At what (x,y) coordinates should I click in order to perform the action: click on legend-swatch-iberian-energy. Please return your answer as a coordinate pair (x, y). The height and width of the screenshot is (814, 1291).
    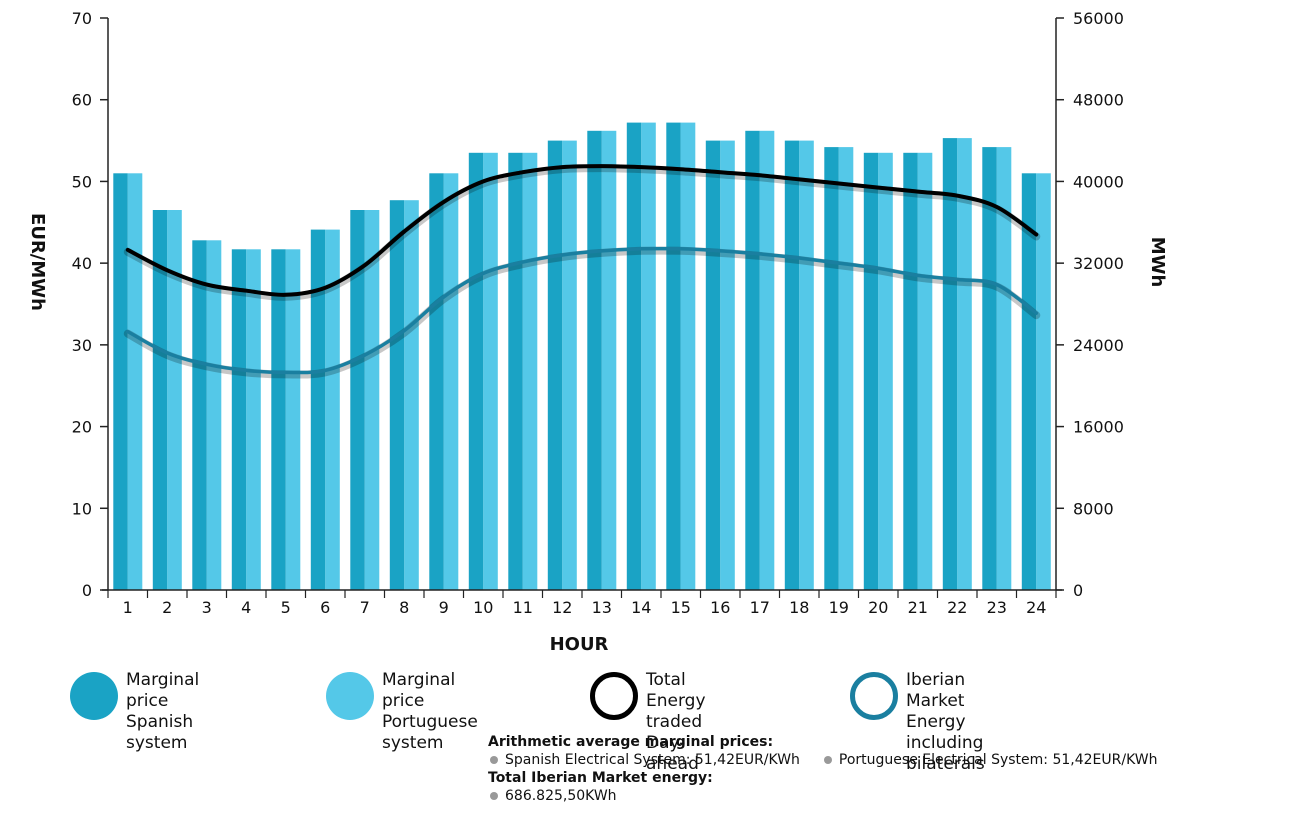
    Looking at the image, I should click on (874, 696).